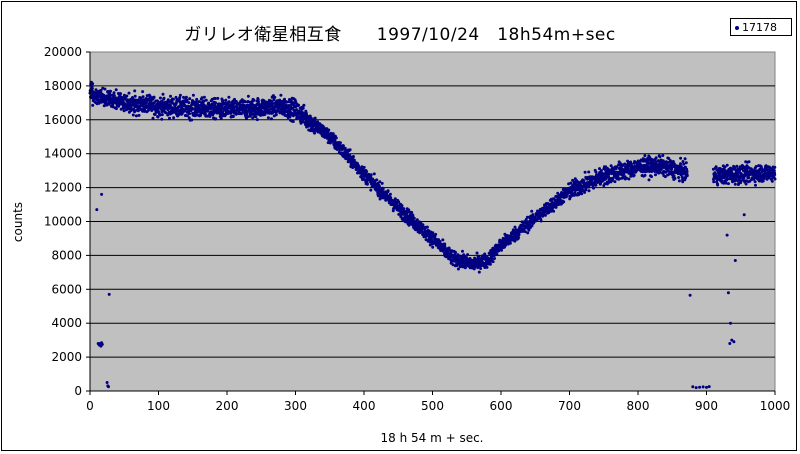 The width and height of the screenshot is (800, 454). What do you see at coordinates (63, 188) in the screenshot?
I see `y-tick-label: 12000` at bounding box center [63, 188].